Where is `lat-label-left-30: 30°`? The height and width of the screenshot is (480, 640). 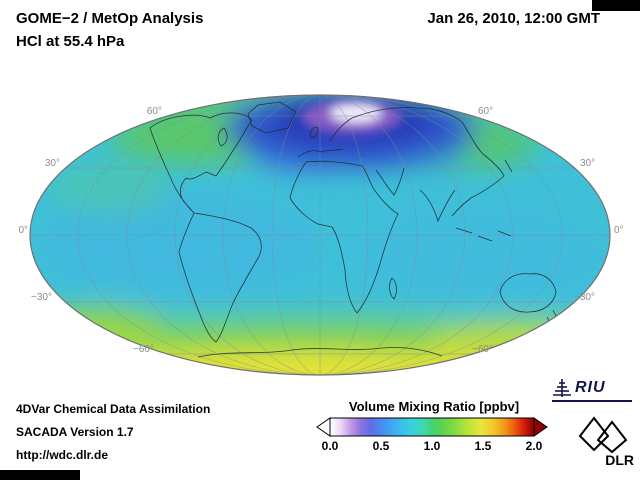 lat-label-left-30: 30° is located at coordinates (52, 163).